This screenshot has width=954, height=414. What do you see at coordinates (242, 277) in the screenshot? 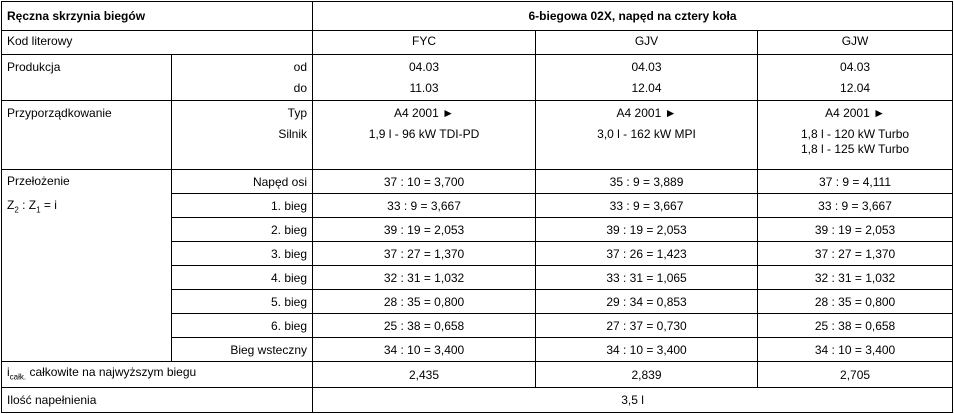
I see `gear-label: 4. bieg` at bounding box center [242, 277].